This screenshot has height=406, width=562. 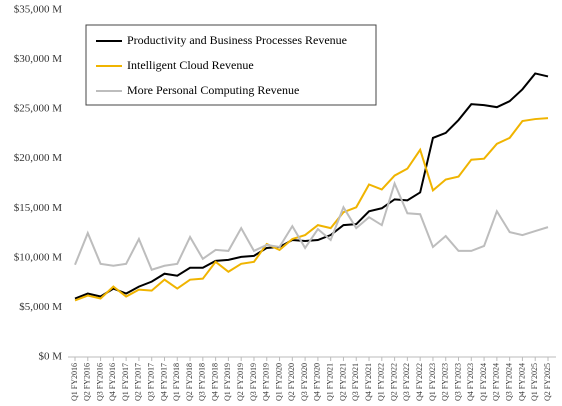 I want to click on x-tick-label: Q3 FY2016, so click(x=99, y=382).